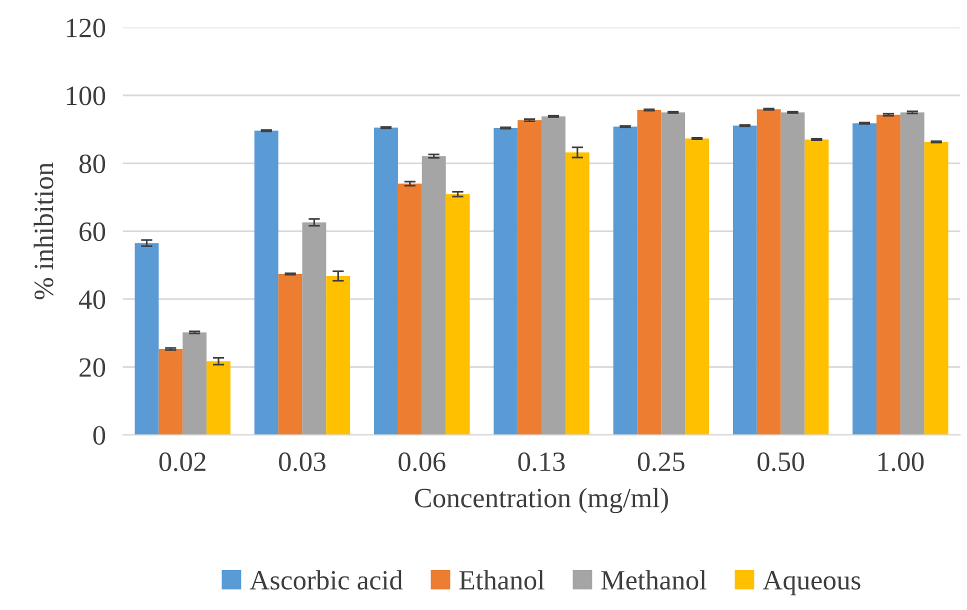  Describe the element at coordinates (653, 580) in the screenshot. I see `legend-label: Methanol` at that location.